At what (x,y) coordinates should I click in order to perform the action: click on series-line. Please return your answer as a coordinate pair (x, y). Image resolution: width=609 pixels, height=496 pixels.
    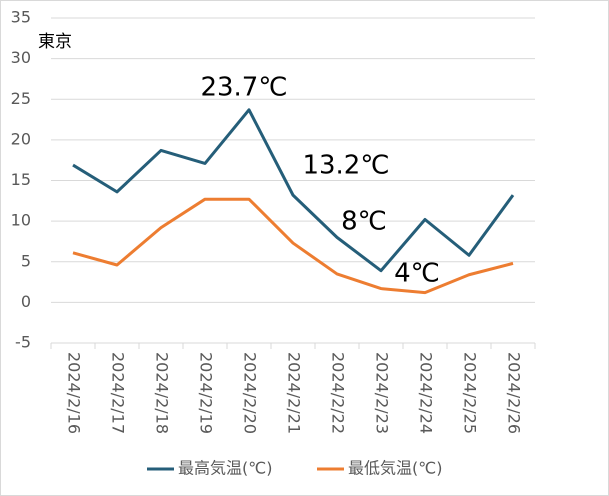
    Looking at the image, I should click on (293, 246).